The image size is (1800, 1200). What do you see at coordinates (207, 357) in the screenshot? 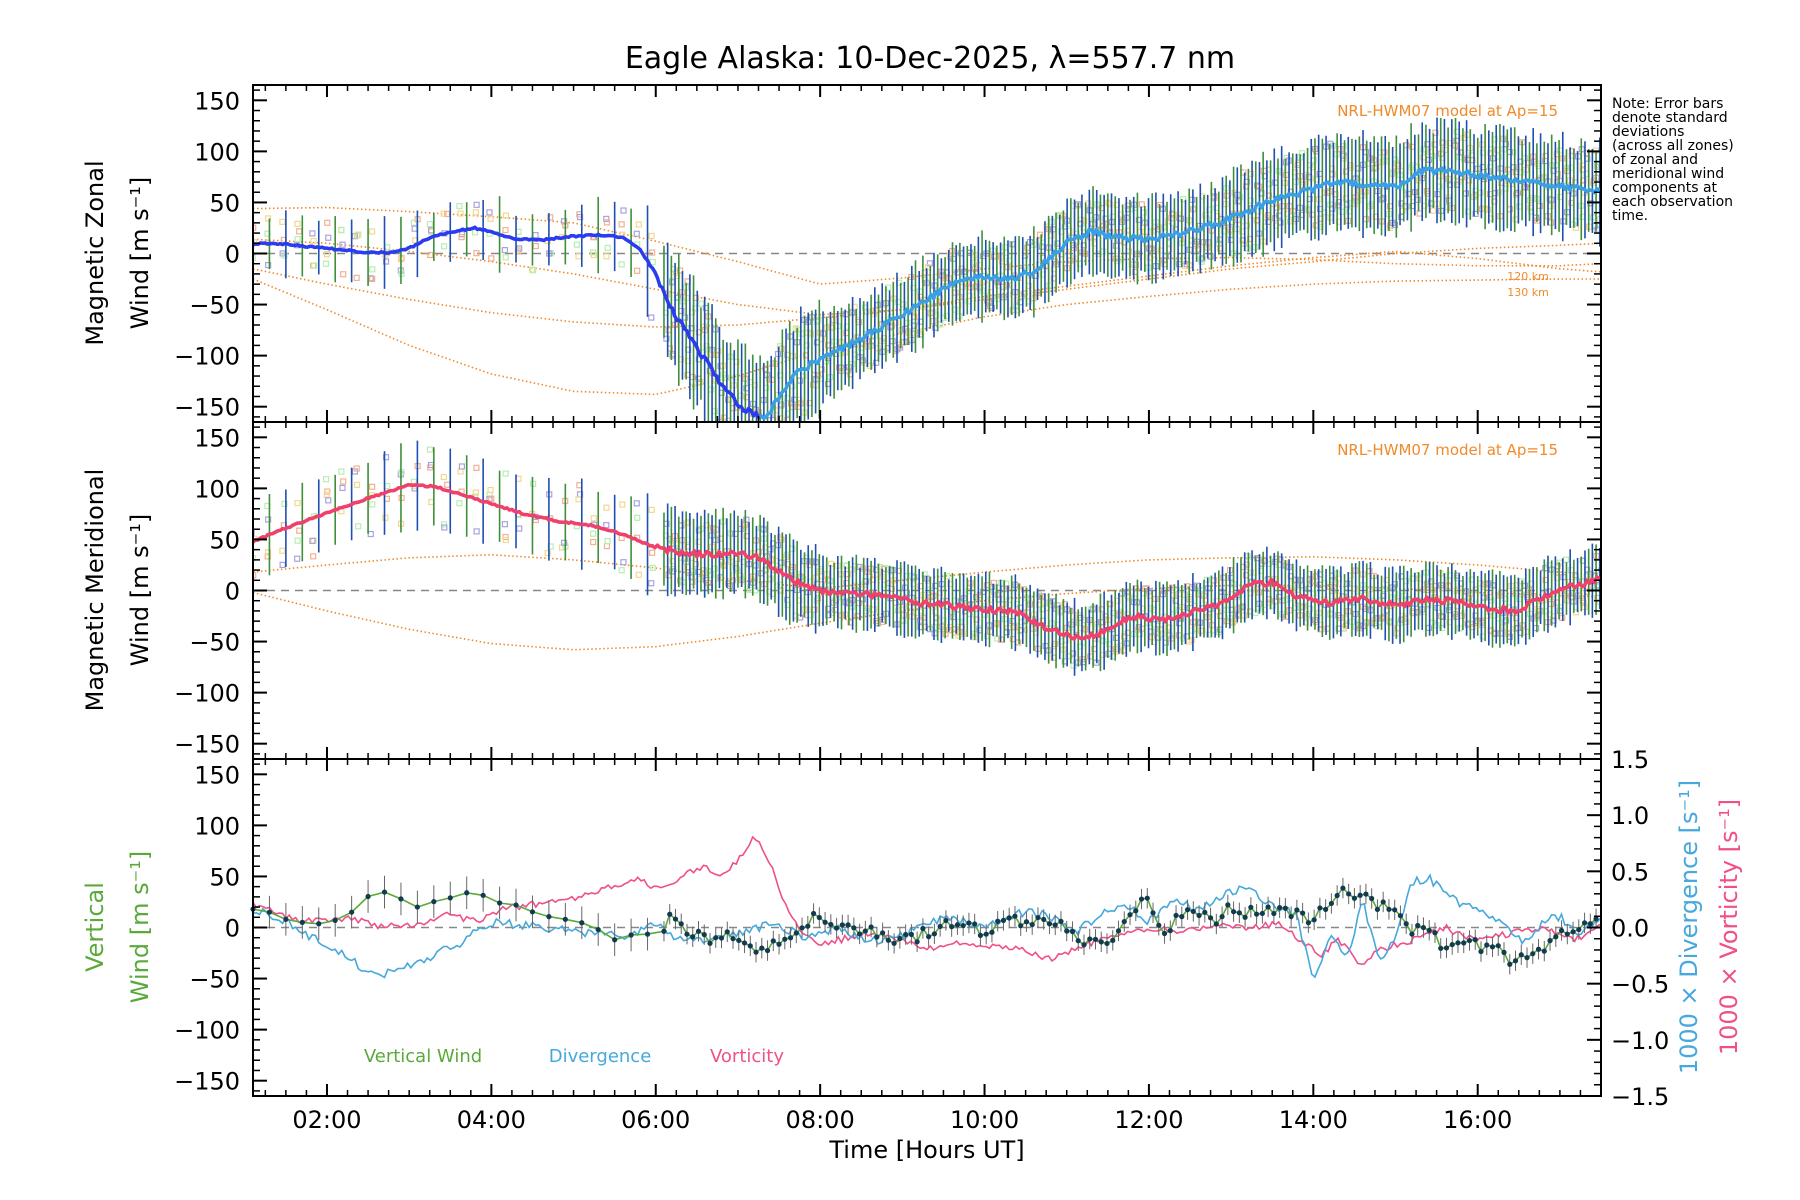
I see `y-tick-label: −100` at bounding box center [207, 357].